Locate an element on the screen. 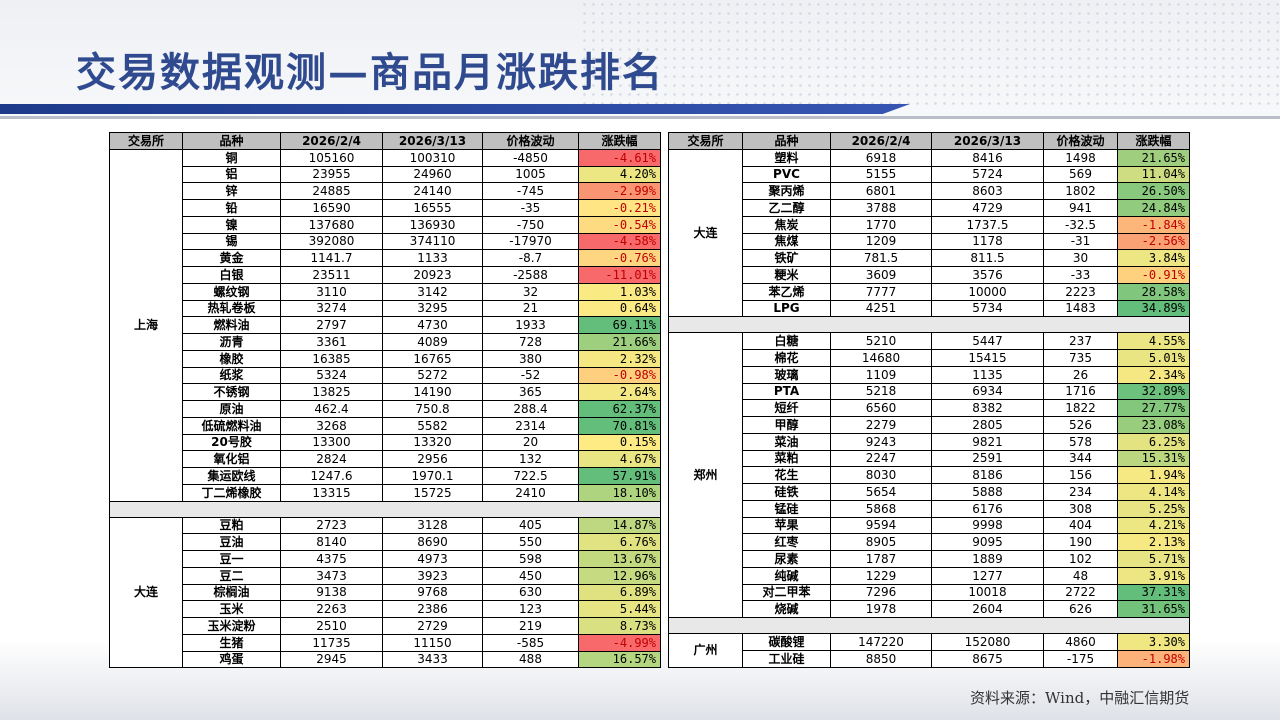 This screenshot has width=1280, height=720. table-row: 豆油 8140 8690 550 6.76% is located at coordinates (385, 542).